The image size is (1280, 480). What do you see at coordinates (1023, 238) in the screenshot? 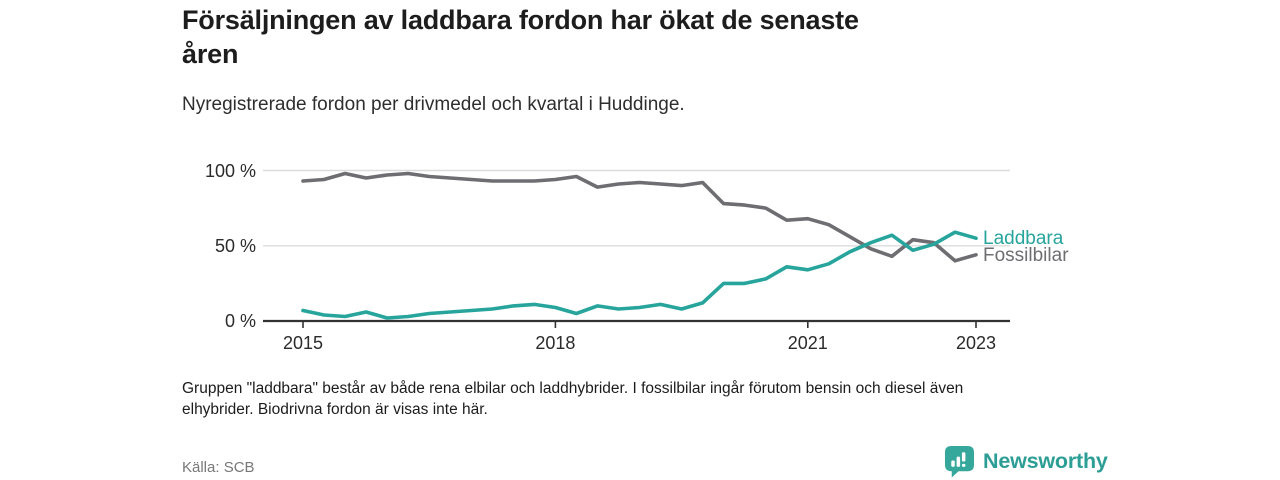
I see `laddbara-label: Laddbara` at bounding box center [1023, 238].